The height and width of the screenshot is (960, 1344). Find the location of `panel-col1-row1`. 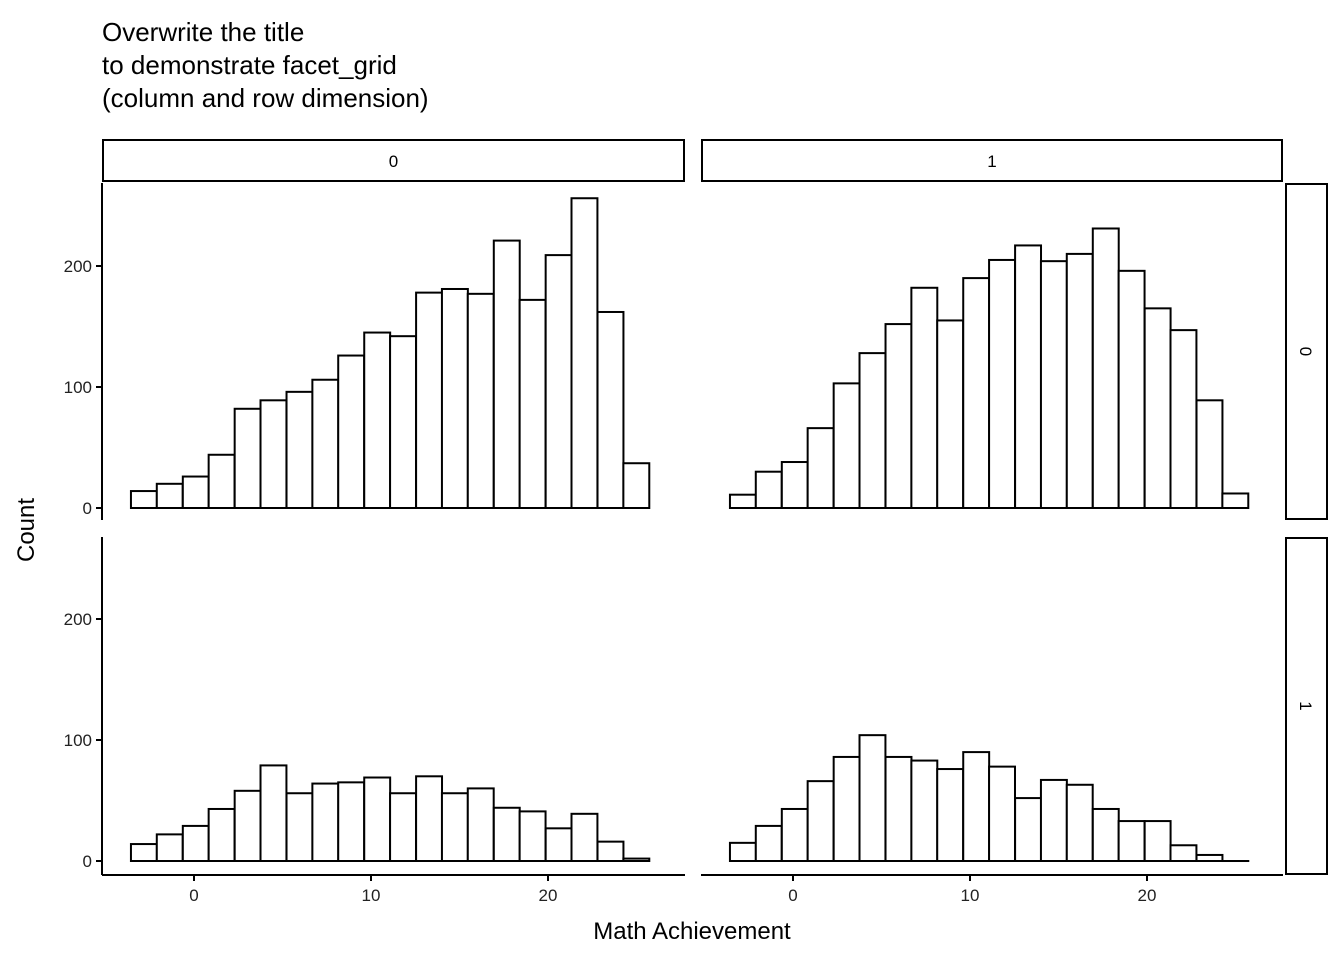

panel-col1-row1 is located at coordinates (989, 798).